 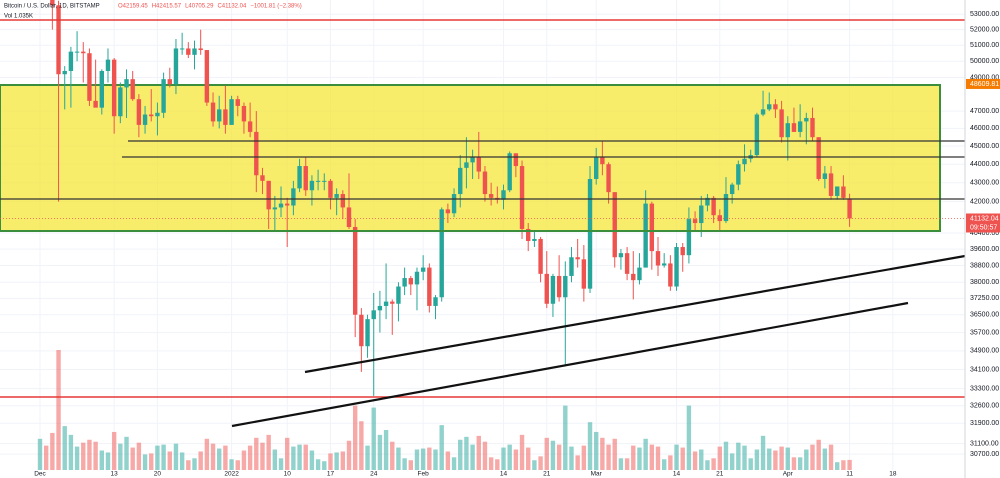 What do you see at coordinates (984, 183) in the screenshot?
I see `y-tick-label: 43000.00` at bounding box center [984, 183].